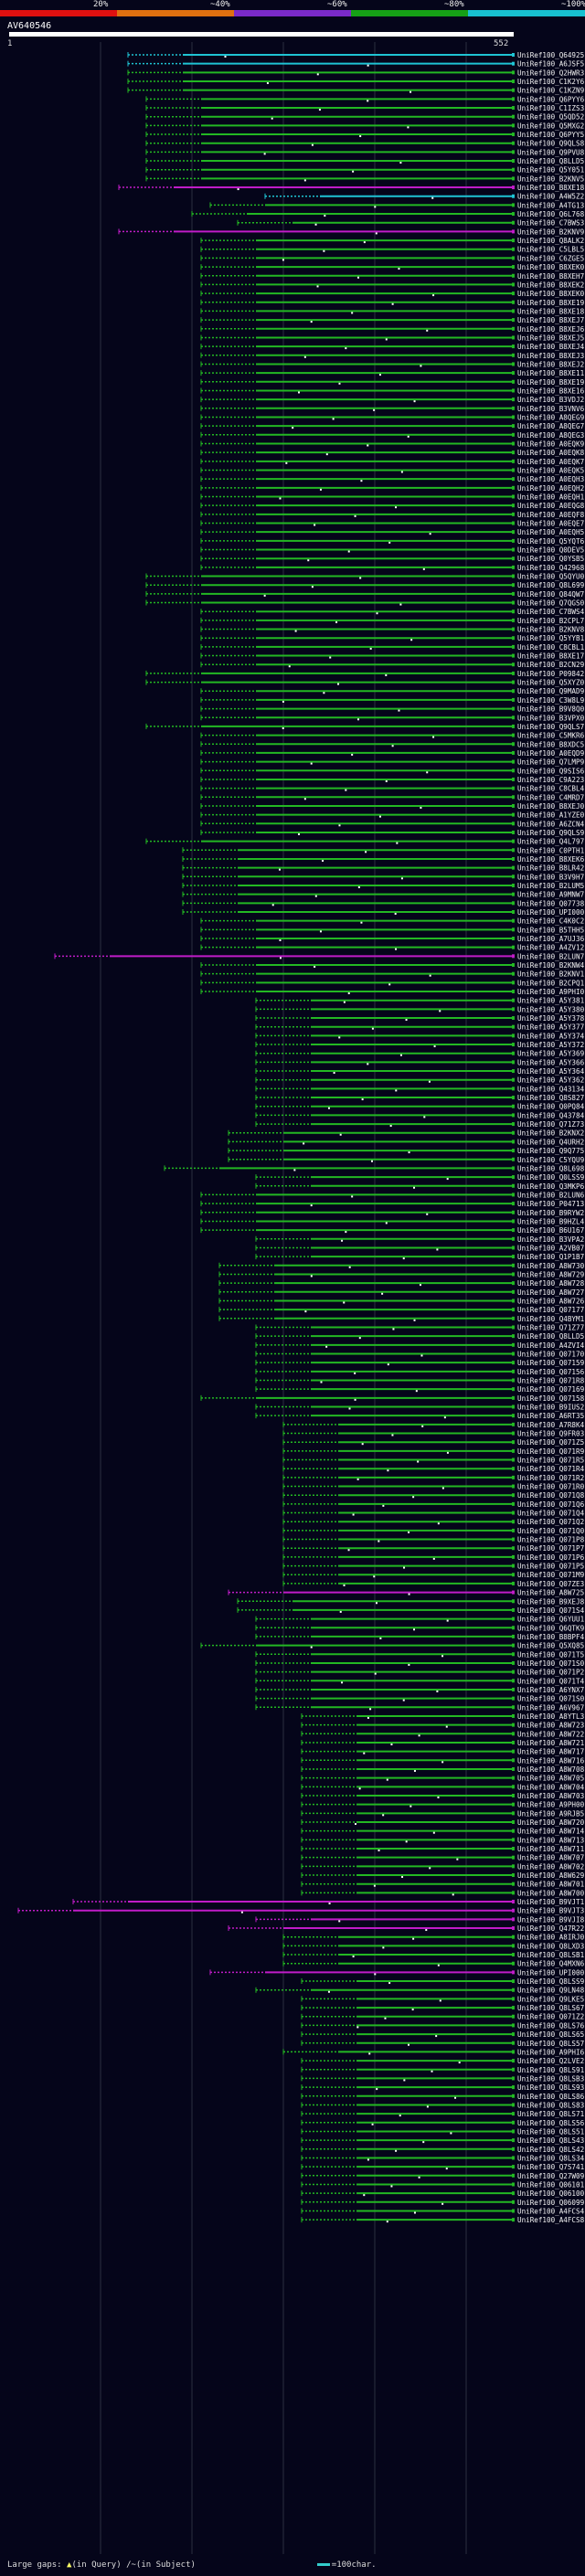  Describe the element at coordinates (550, 1646) in the screenshot. I see `hit-label: UniRef100_Q5XQ85` at that location.